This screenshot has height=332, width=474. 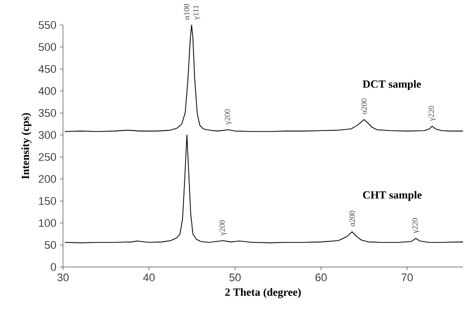 What do you see at coordinates (47, 223) in the screenshot?
I see `y-tick-label: 100` at bounding box center [47, 223].